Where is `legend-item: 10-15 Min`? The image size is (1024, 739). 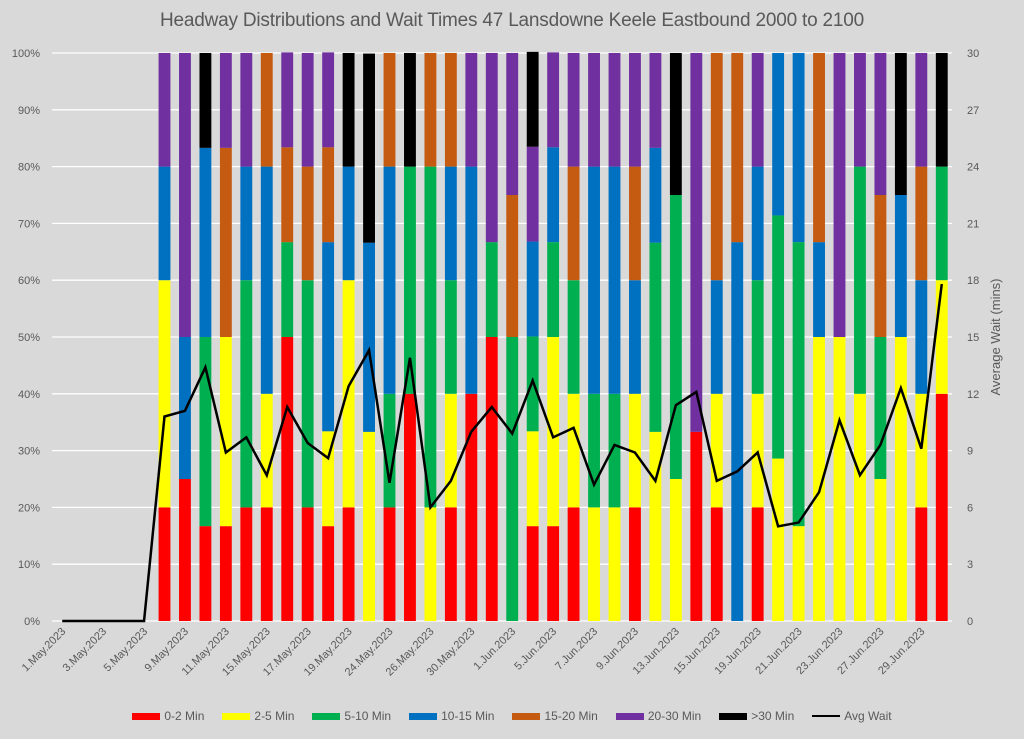 legend-item: 10-15 Min is located at coordinates (451, 716).